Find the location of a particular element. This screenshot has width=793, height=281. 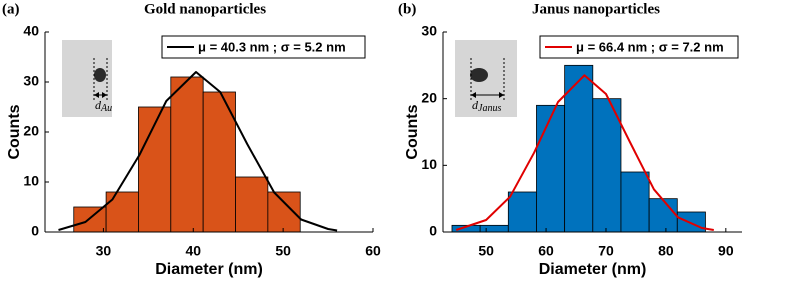

inset-label: dJanus is located at coordinates (486, 106).